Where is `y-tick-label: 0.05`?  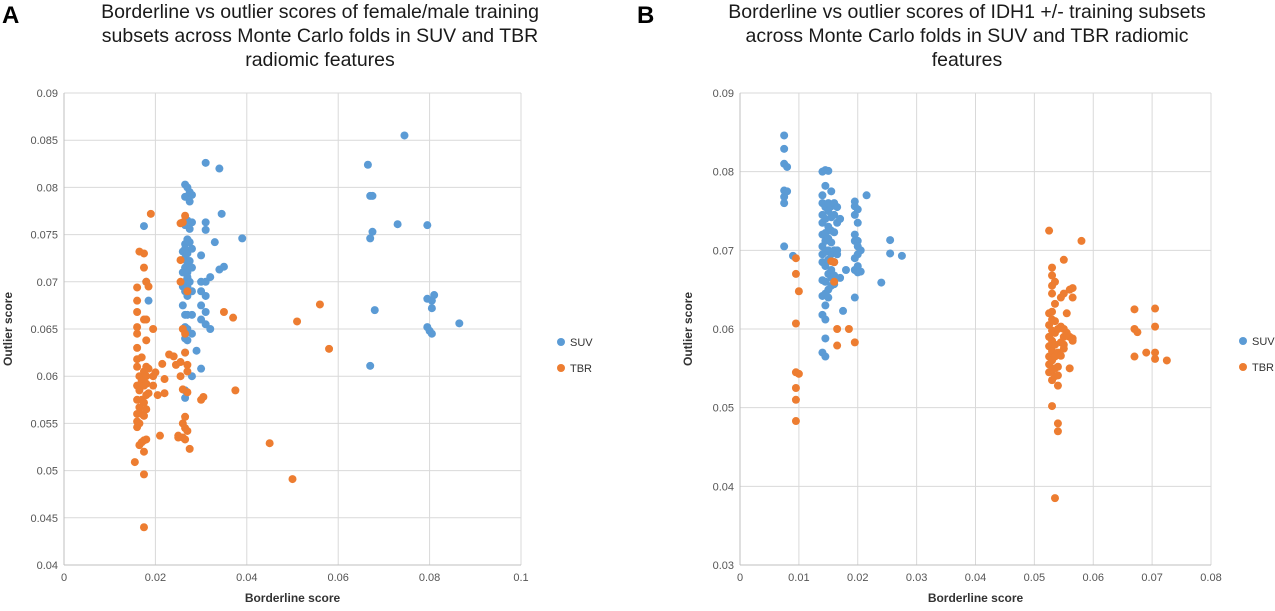
y-tick-label: 0.05 is located at coordinates (47, 472).